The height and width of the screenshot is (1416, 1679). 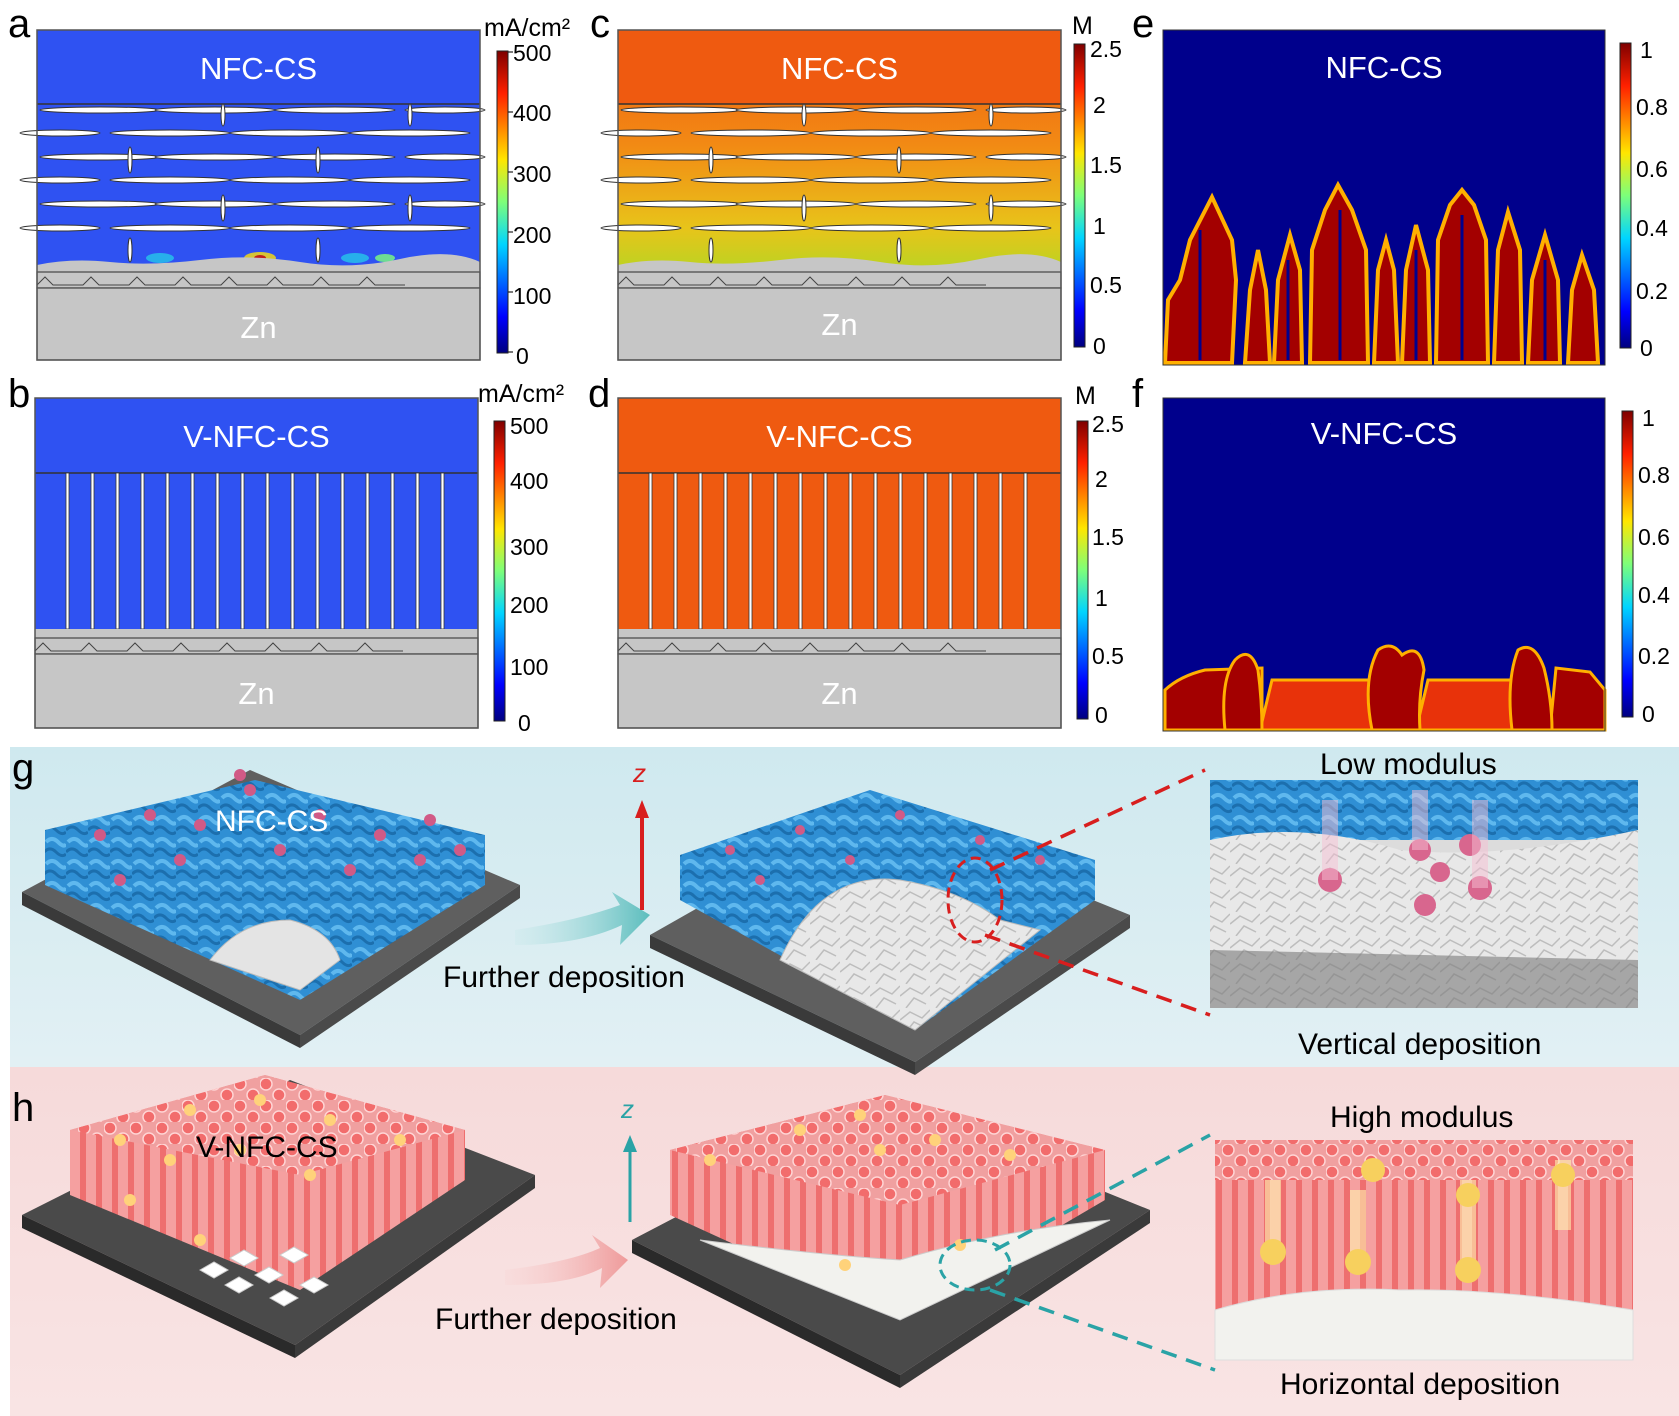 What do you see at coordinates (19, 394) in the screenshot?
I see `panel-label-b: b` at bounding box center [19, 394].